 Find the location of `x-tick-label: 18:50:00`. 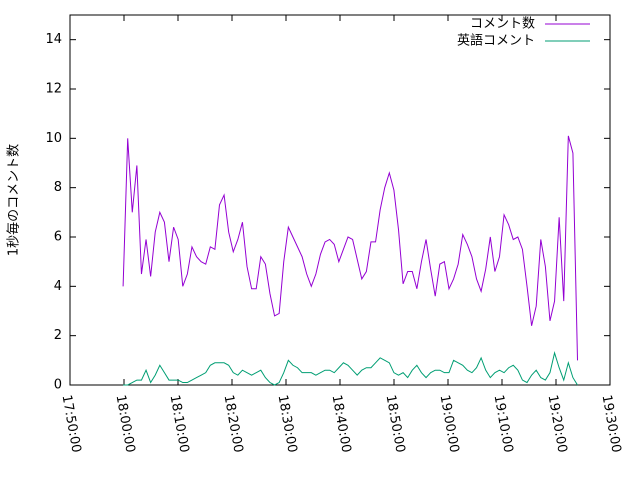

x-tick-label: 18:50:00 is located at coordinates (395, 424).